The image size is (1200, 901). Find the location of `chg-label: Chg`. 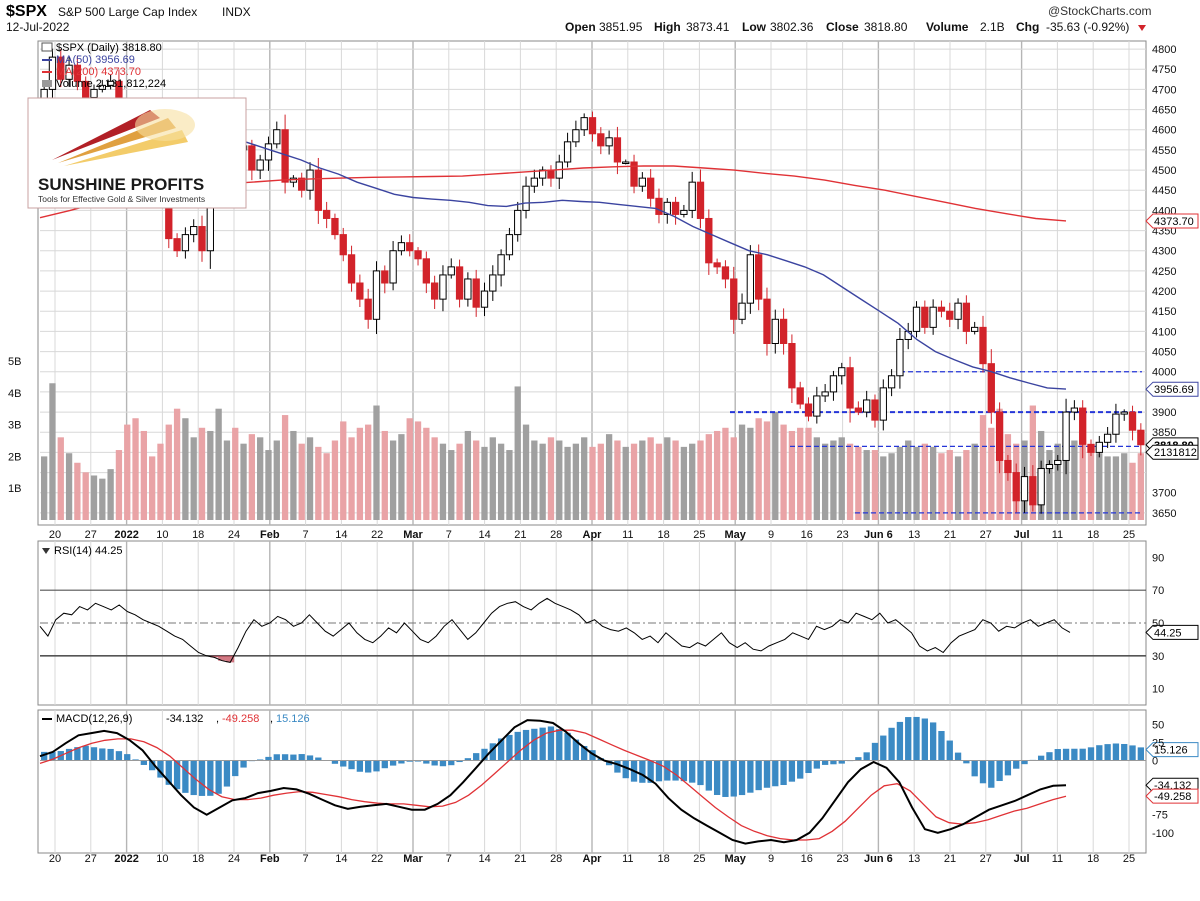

chg-label: Chg is located at coordinates (1027, 27).